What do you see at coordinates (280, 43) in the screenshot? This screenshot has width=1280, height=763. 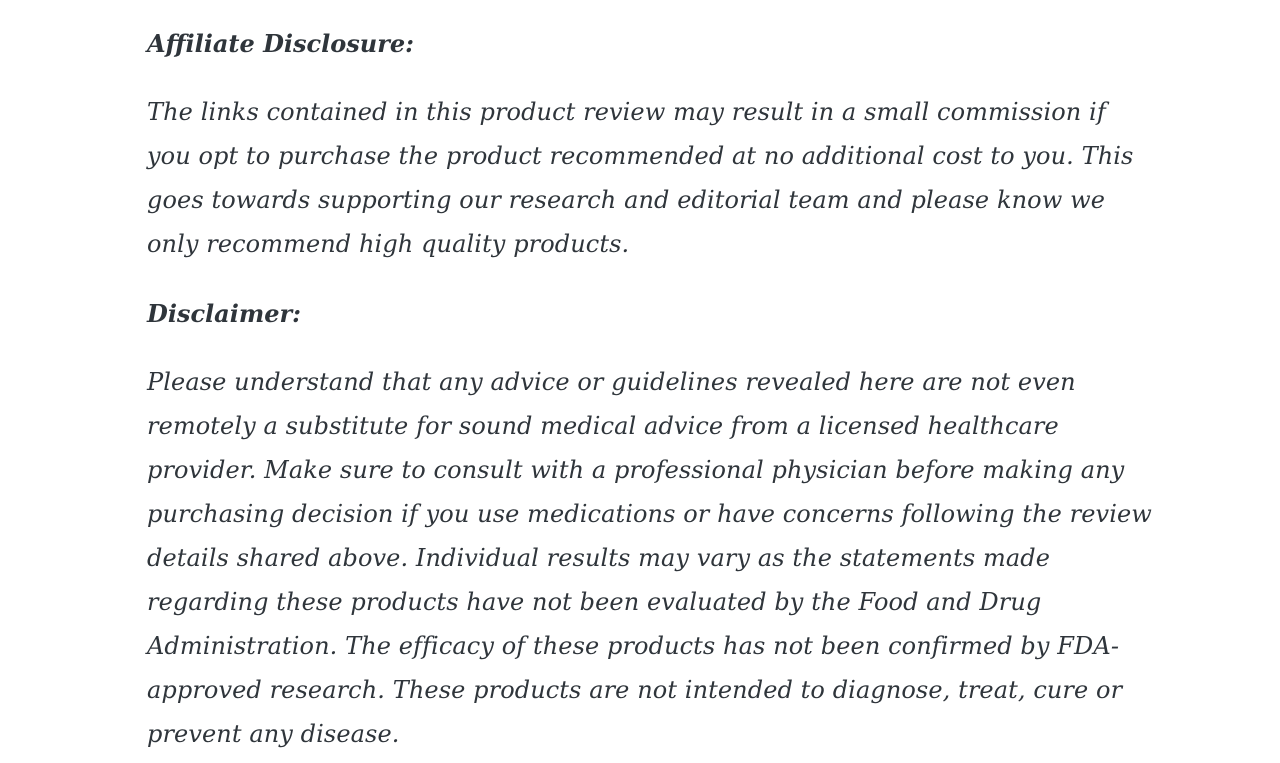 I see `affiliate-disclosure-heading: Affiliate Disclosure:` at bounding box center [280, 43].